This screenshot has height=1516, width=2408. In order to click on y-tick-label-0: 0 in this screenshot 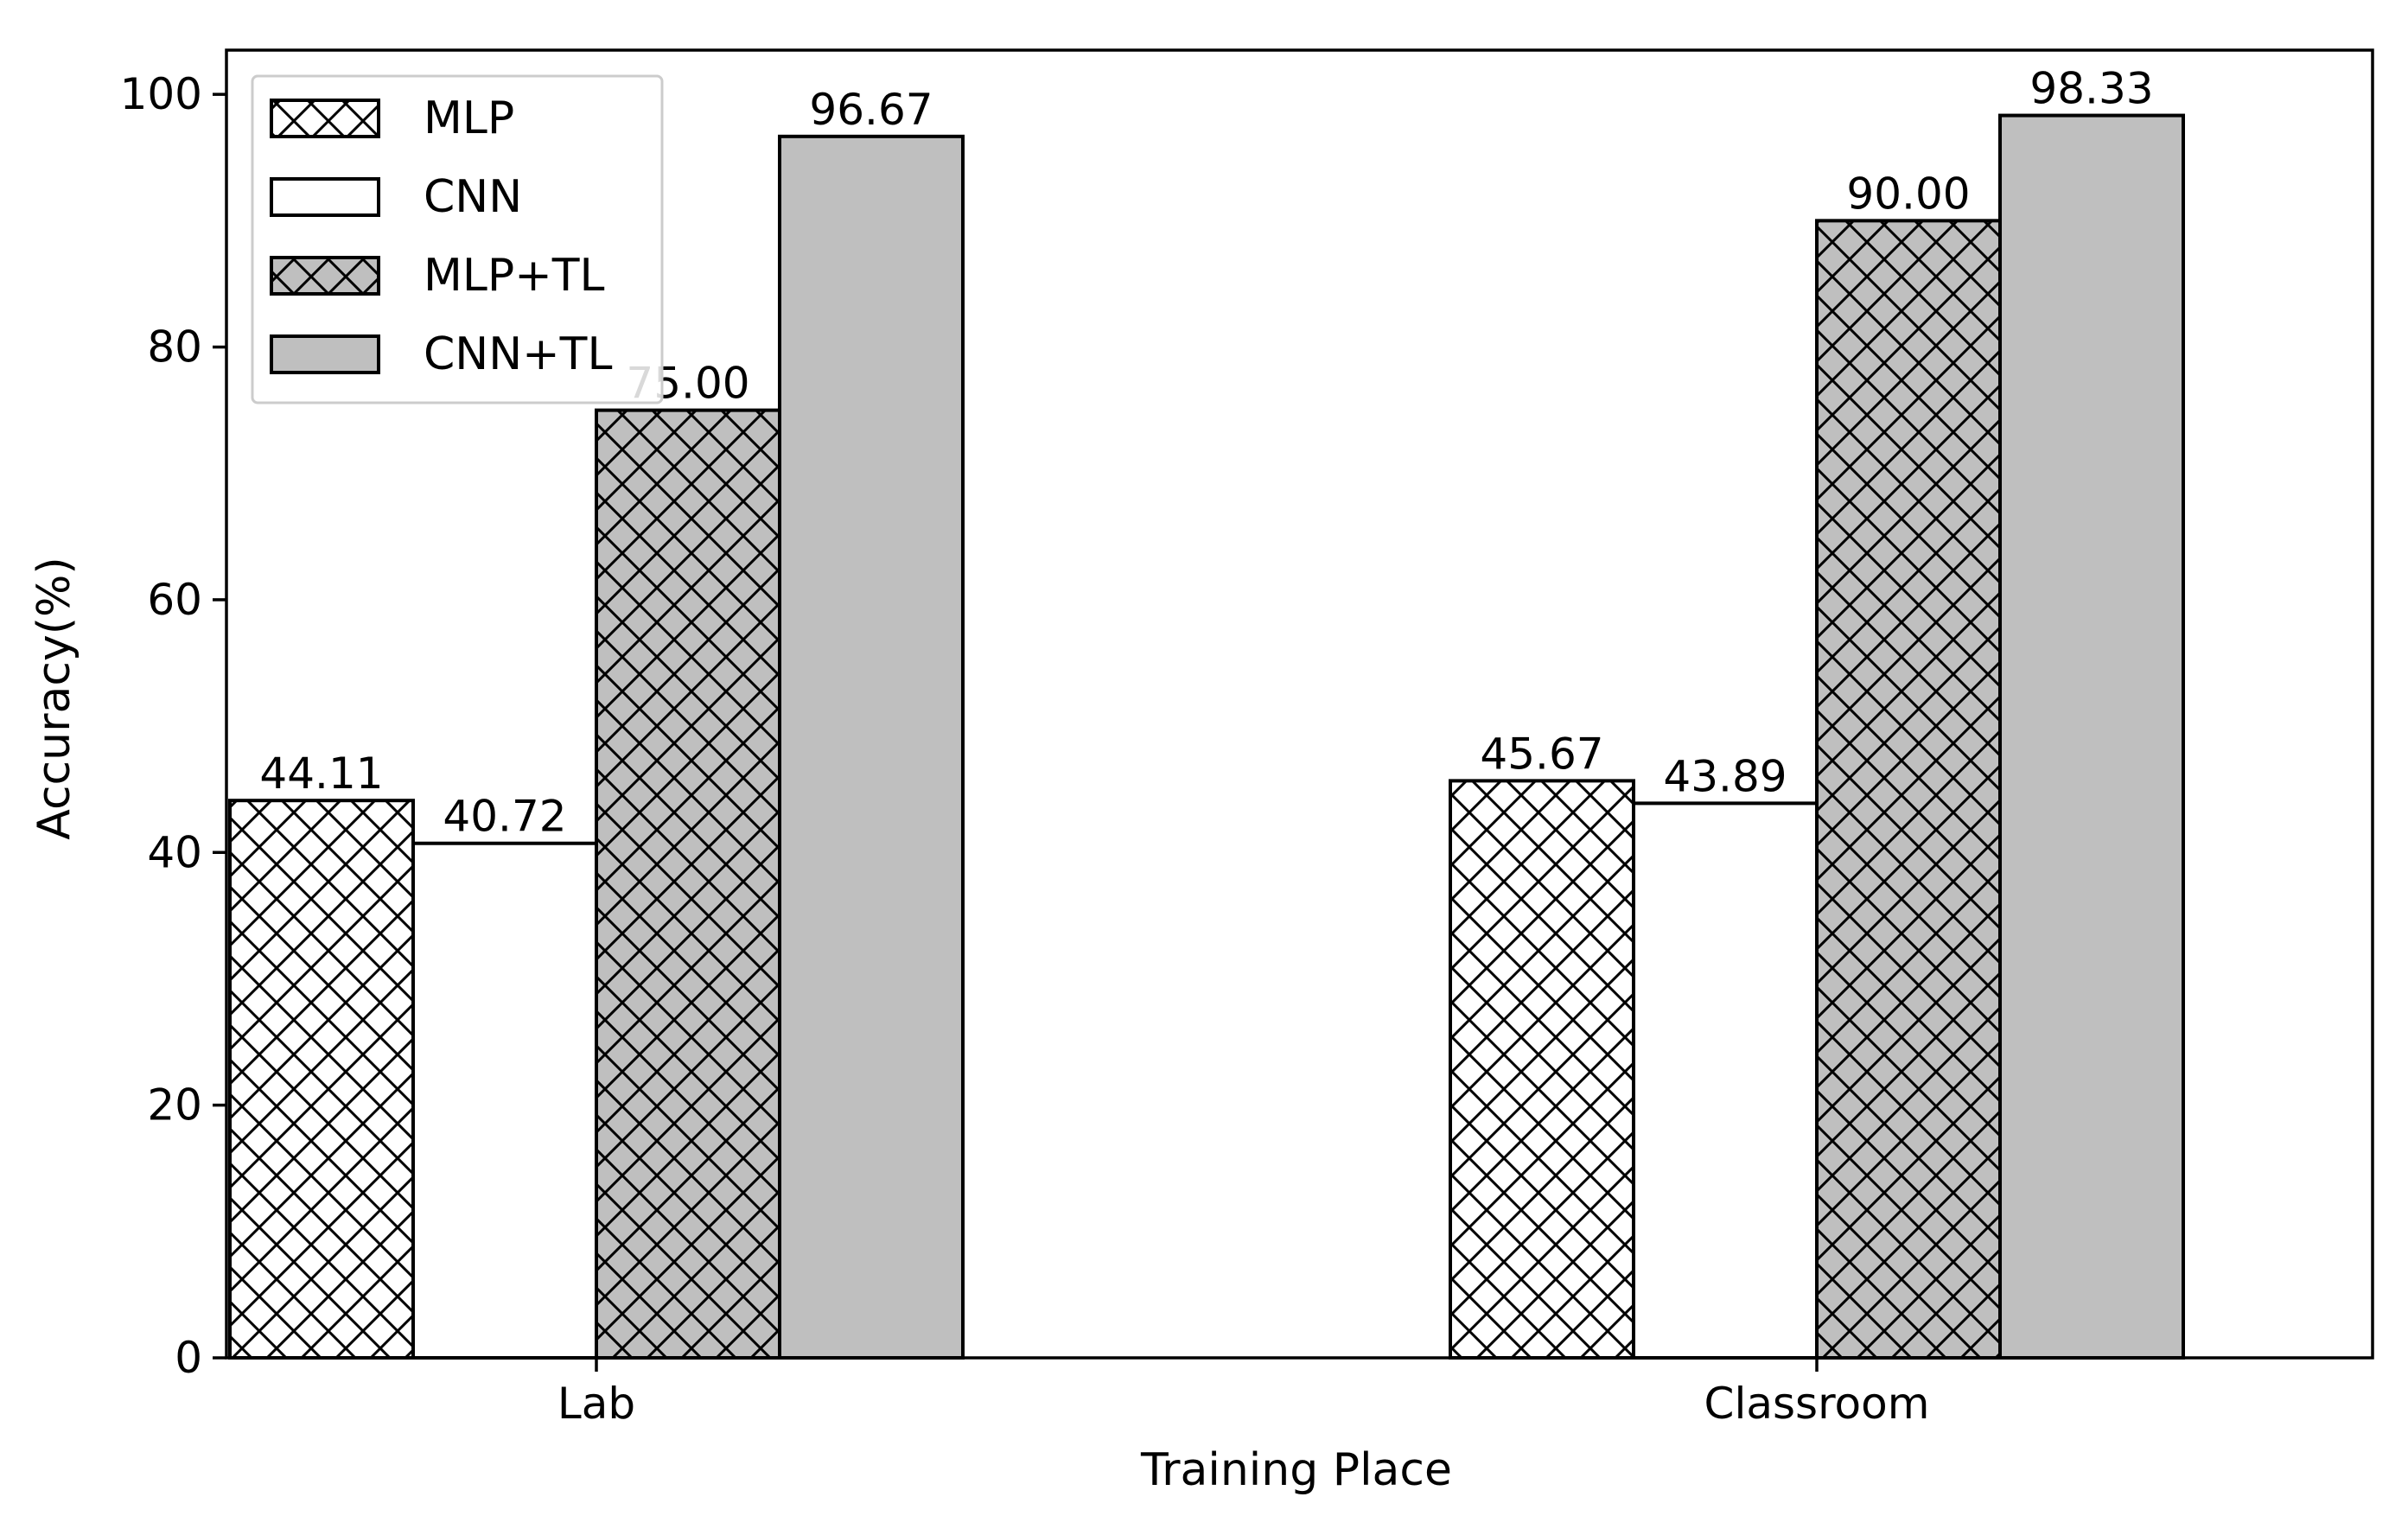, I will do `click(188, 1358)`.